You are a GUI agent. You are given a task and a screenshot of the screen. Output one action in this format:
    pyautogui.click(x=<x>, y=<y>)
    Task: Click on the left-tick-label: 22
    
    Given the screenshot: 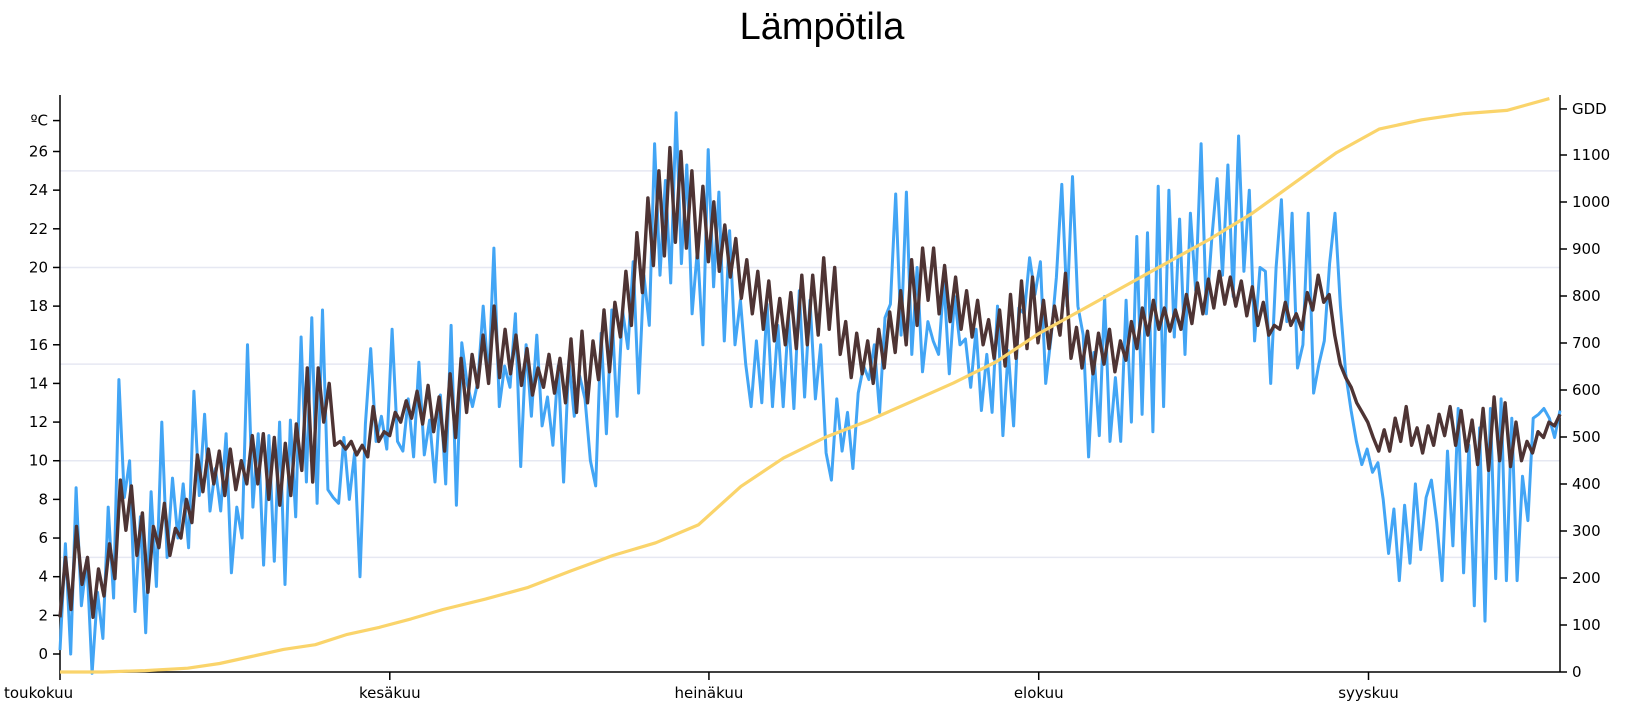 What is the action you would take?
    pyautogui.click(x=38, y=229)
    